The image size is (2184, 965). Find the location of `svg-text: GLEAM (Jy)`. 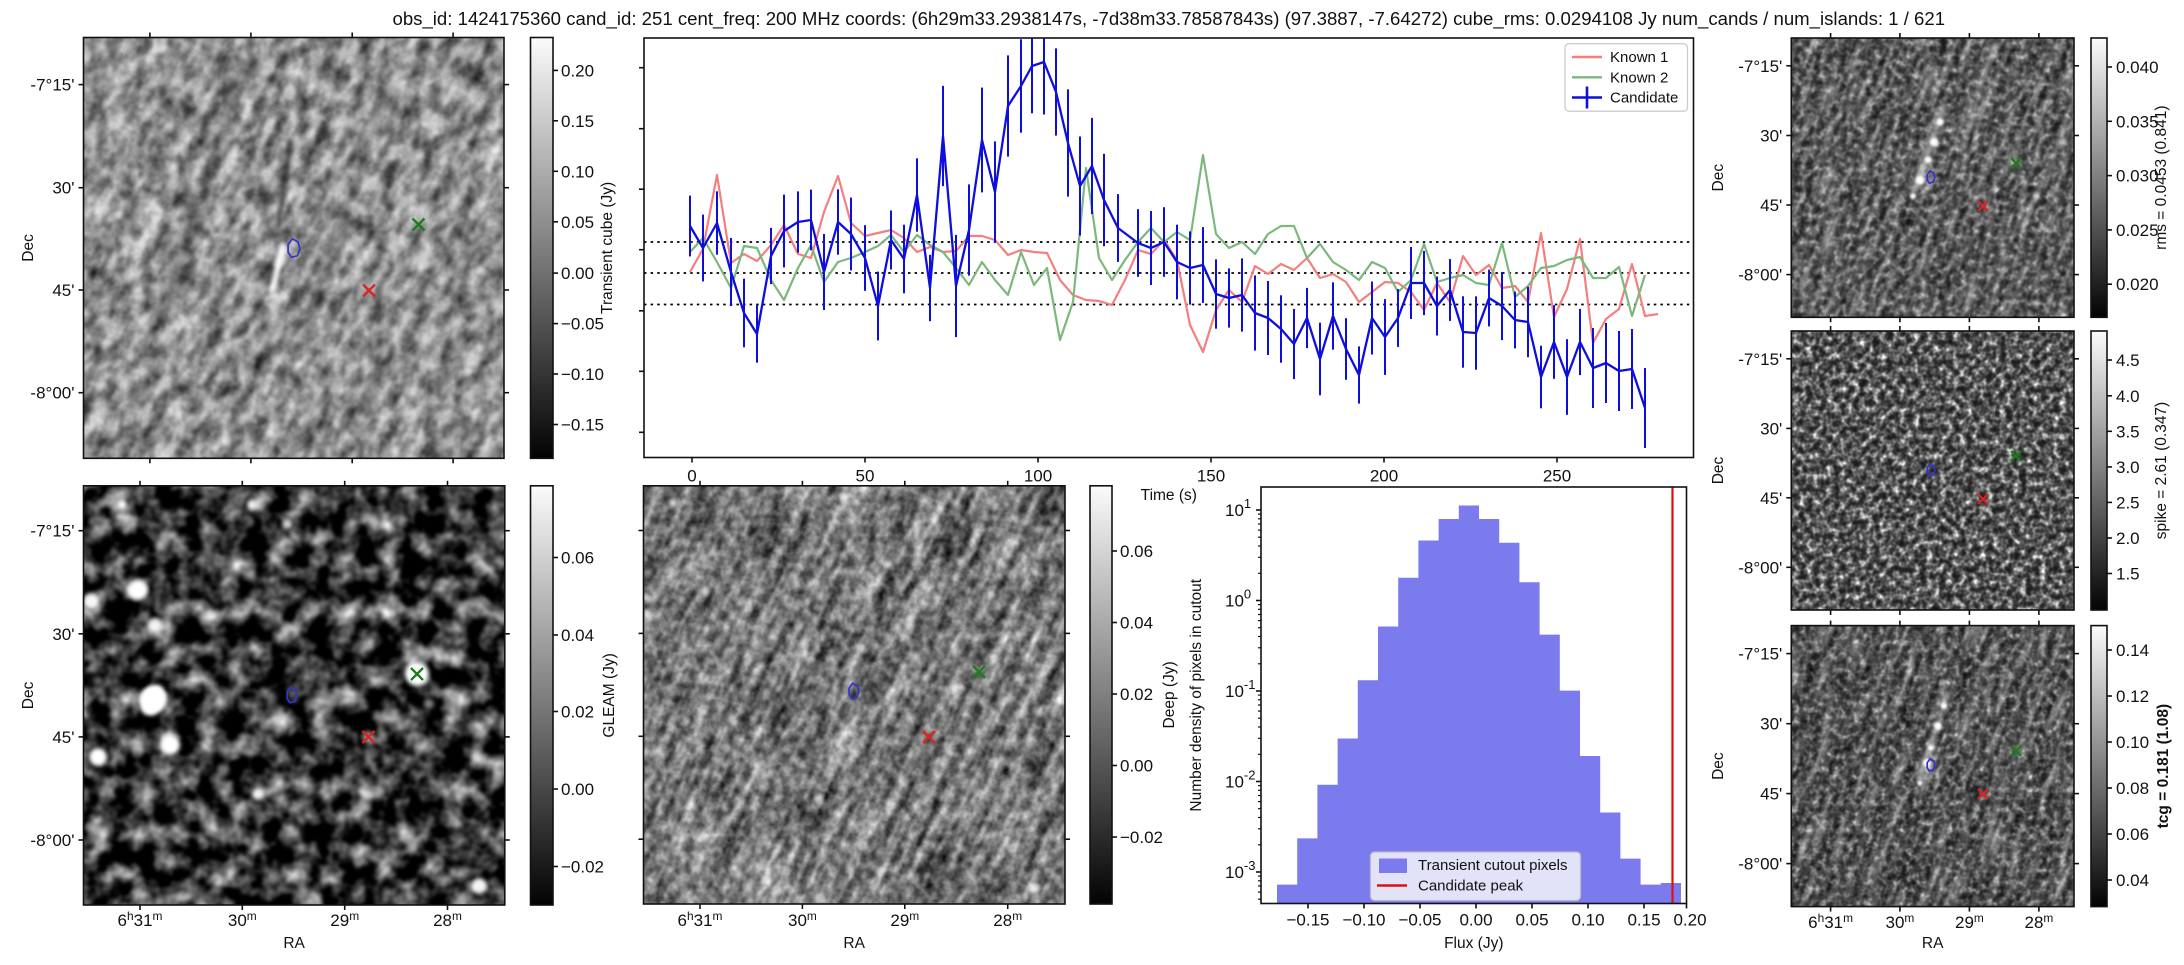

svg-text: GLEAM (Jy) is located at coordinates (609, 695).